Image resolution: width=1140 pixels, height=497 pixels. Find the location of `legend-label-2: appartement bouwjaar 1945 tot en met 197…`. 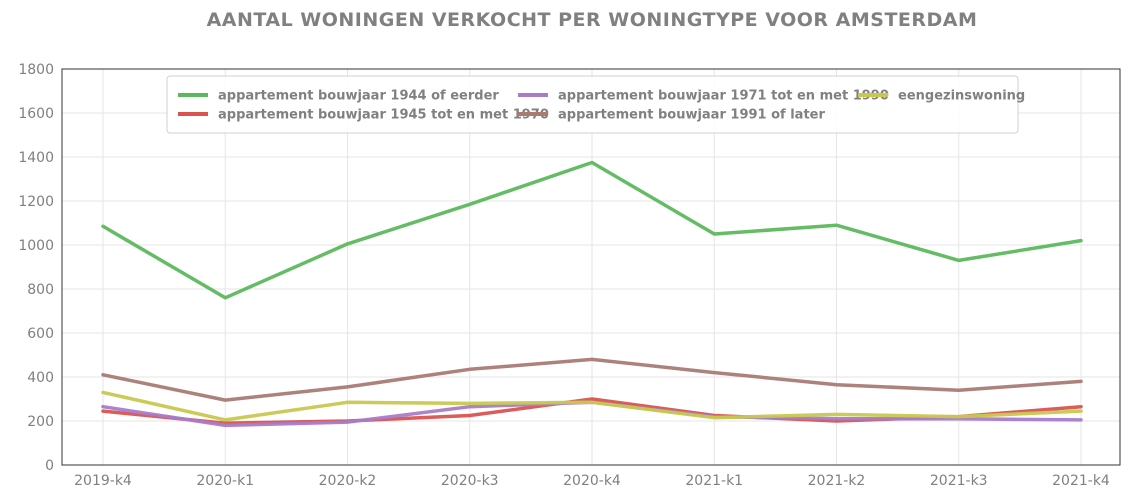

legend-label-2: appartement bouwjaar 1945 tot en met 197… is located at coordinates (383, 115).